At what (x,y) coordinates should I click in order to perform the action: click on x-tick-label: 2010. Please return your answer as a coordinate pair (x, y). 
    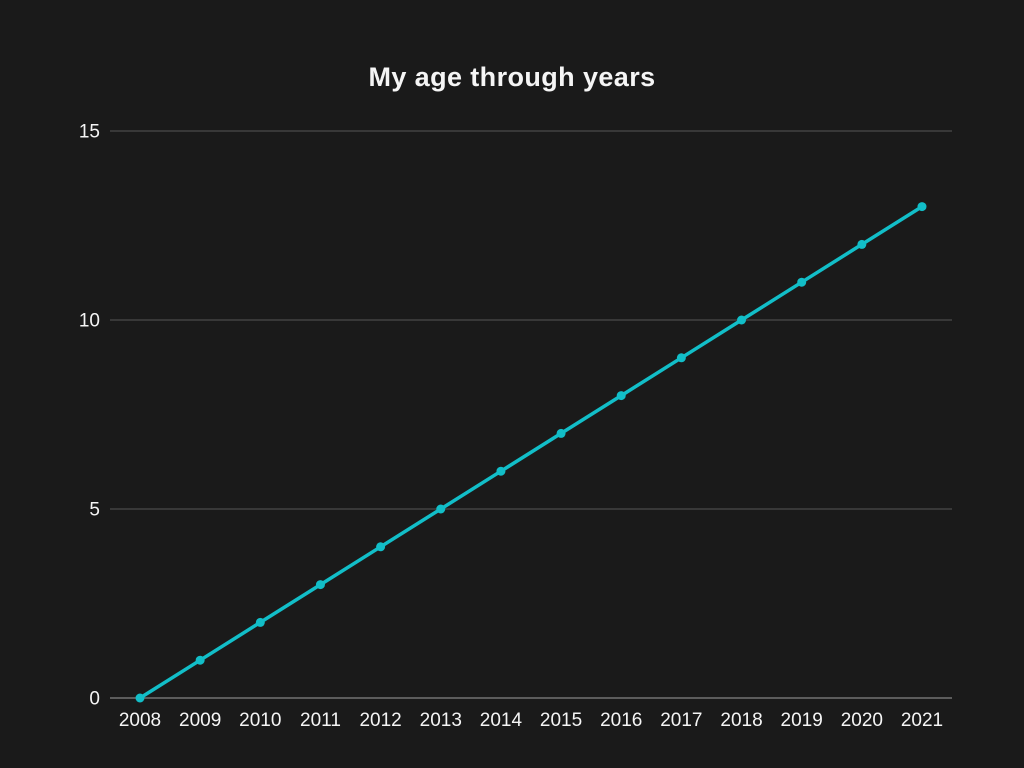
    Looking at the image, I should click on (260, 720).